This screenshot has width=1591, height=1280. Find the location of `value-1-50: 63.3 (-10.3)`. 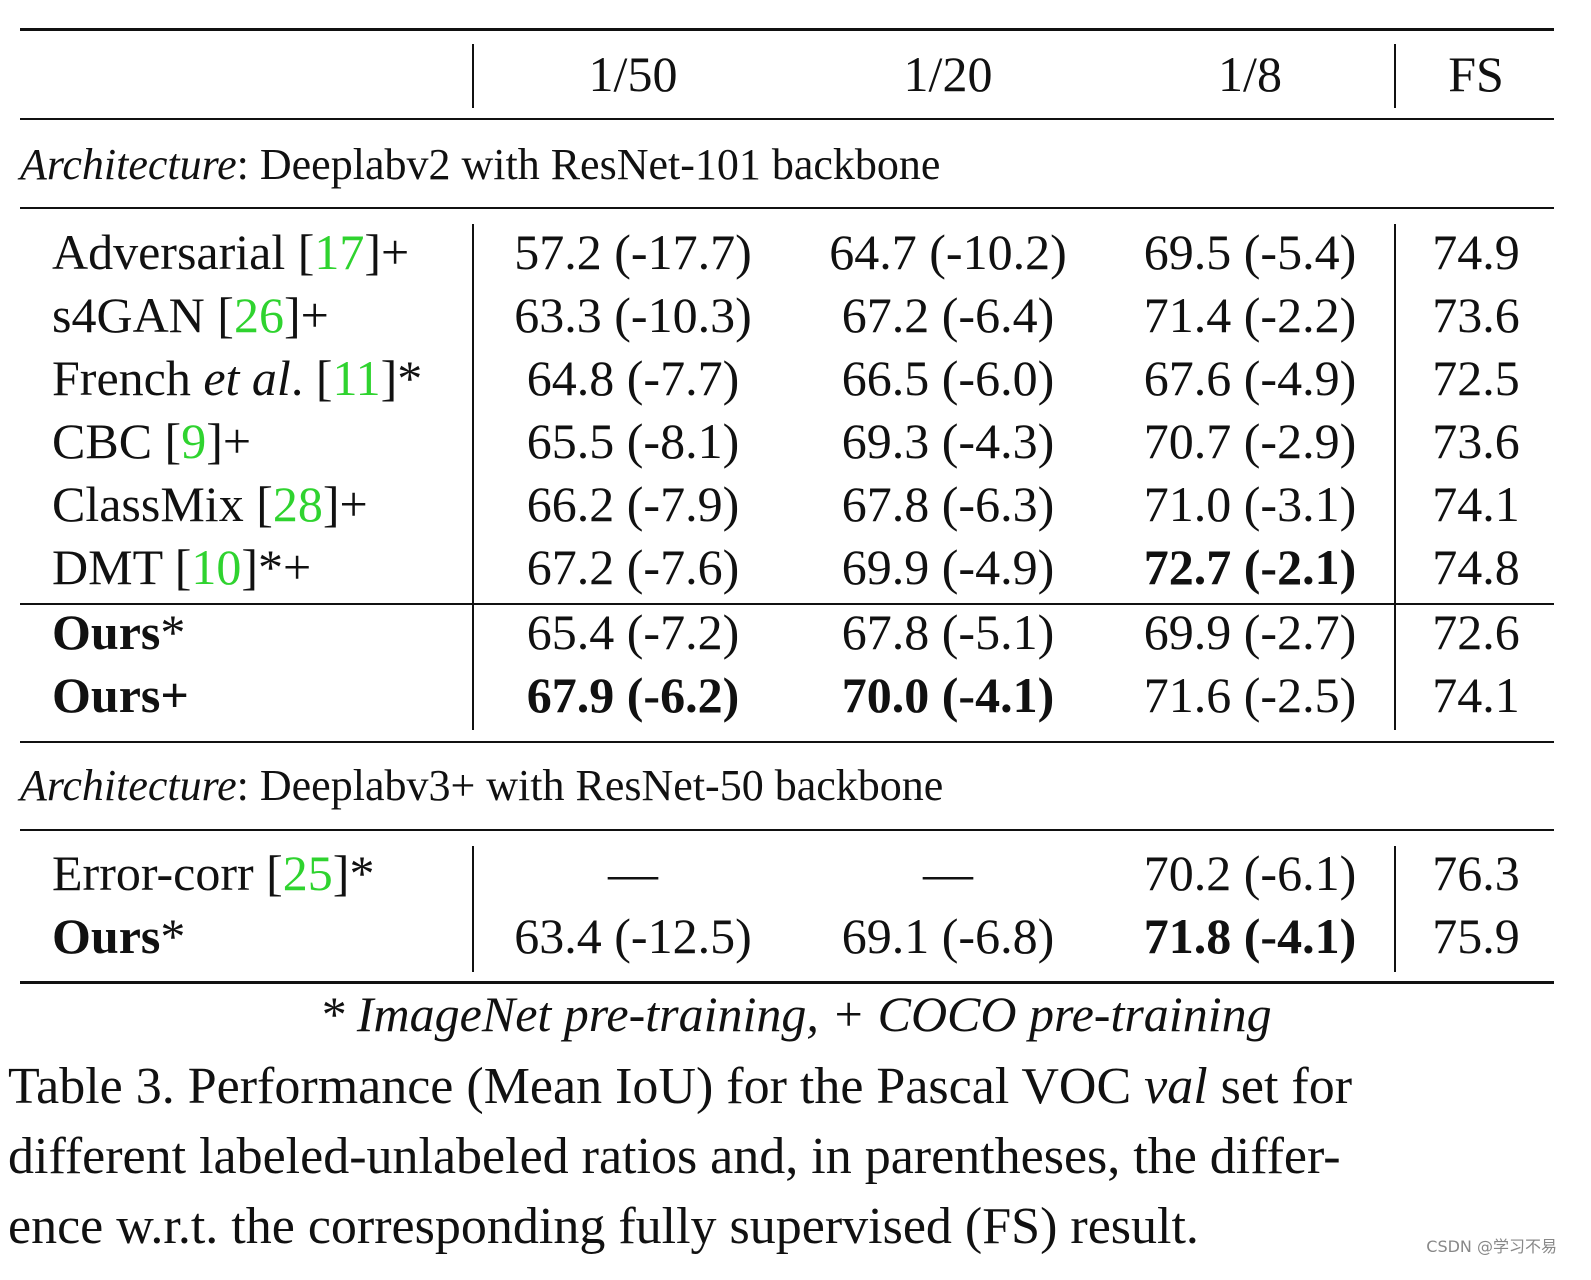

value-1-50: 63.3 (-10.3) is located at coordinates (633, 315).